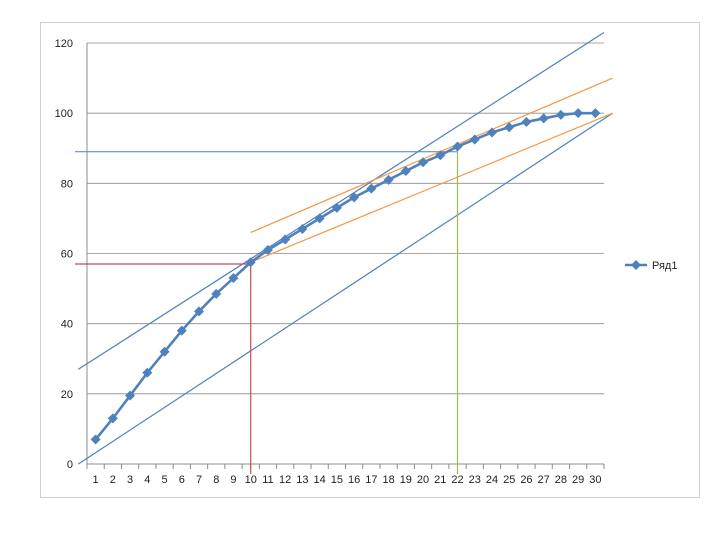 This screenshot has width=720, height=540. What do you see at coordinates (320, 480) in the screenshot?
I see `x-tick-label-14: 14` at bounding box center [320, 480].